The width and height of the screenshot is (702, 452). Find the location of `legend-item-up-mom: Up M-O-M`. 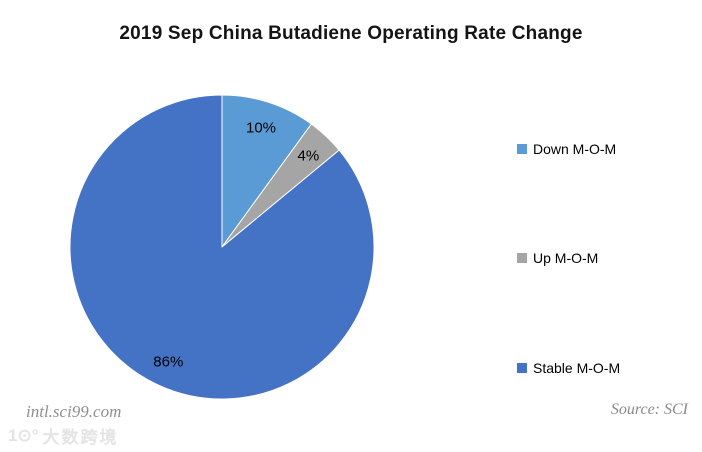

legend-item-up-mom: Up M-O-M is located at coordinates (557, 258).